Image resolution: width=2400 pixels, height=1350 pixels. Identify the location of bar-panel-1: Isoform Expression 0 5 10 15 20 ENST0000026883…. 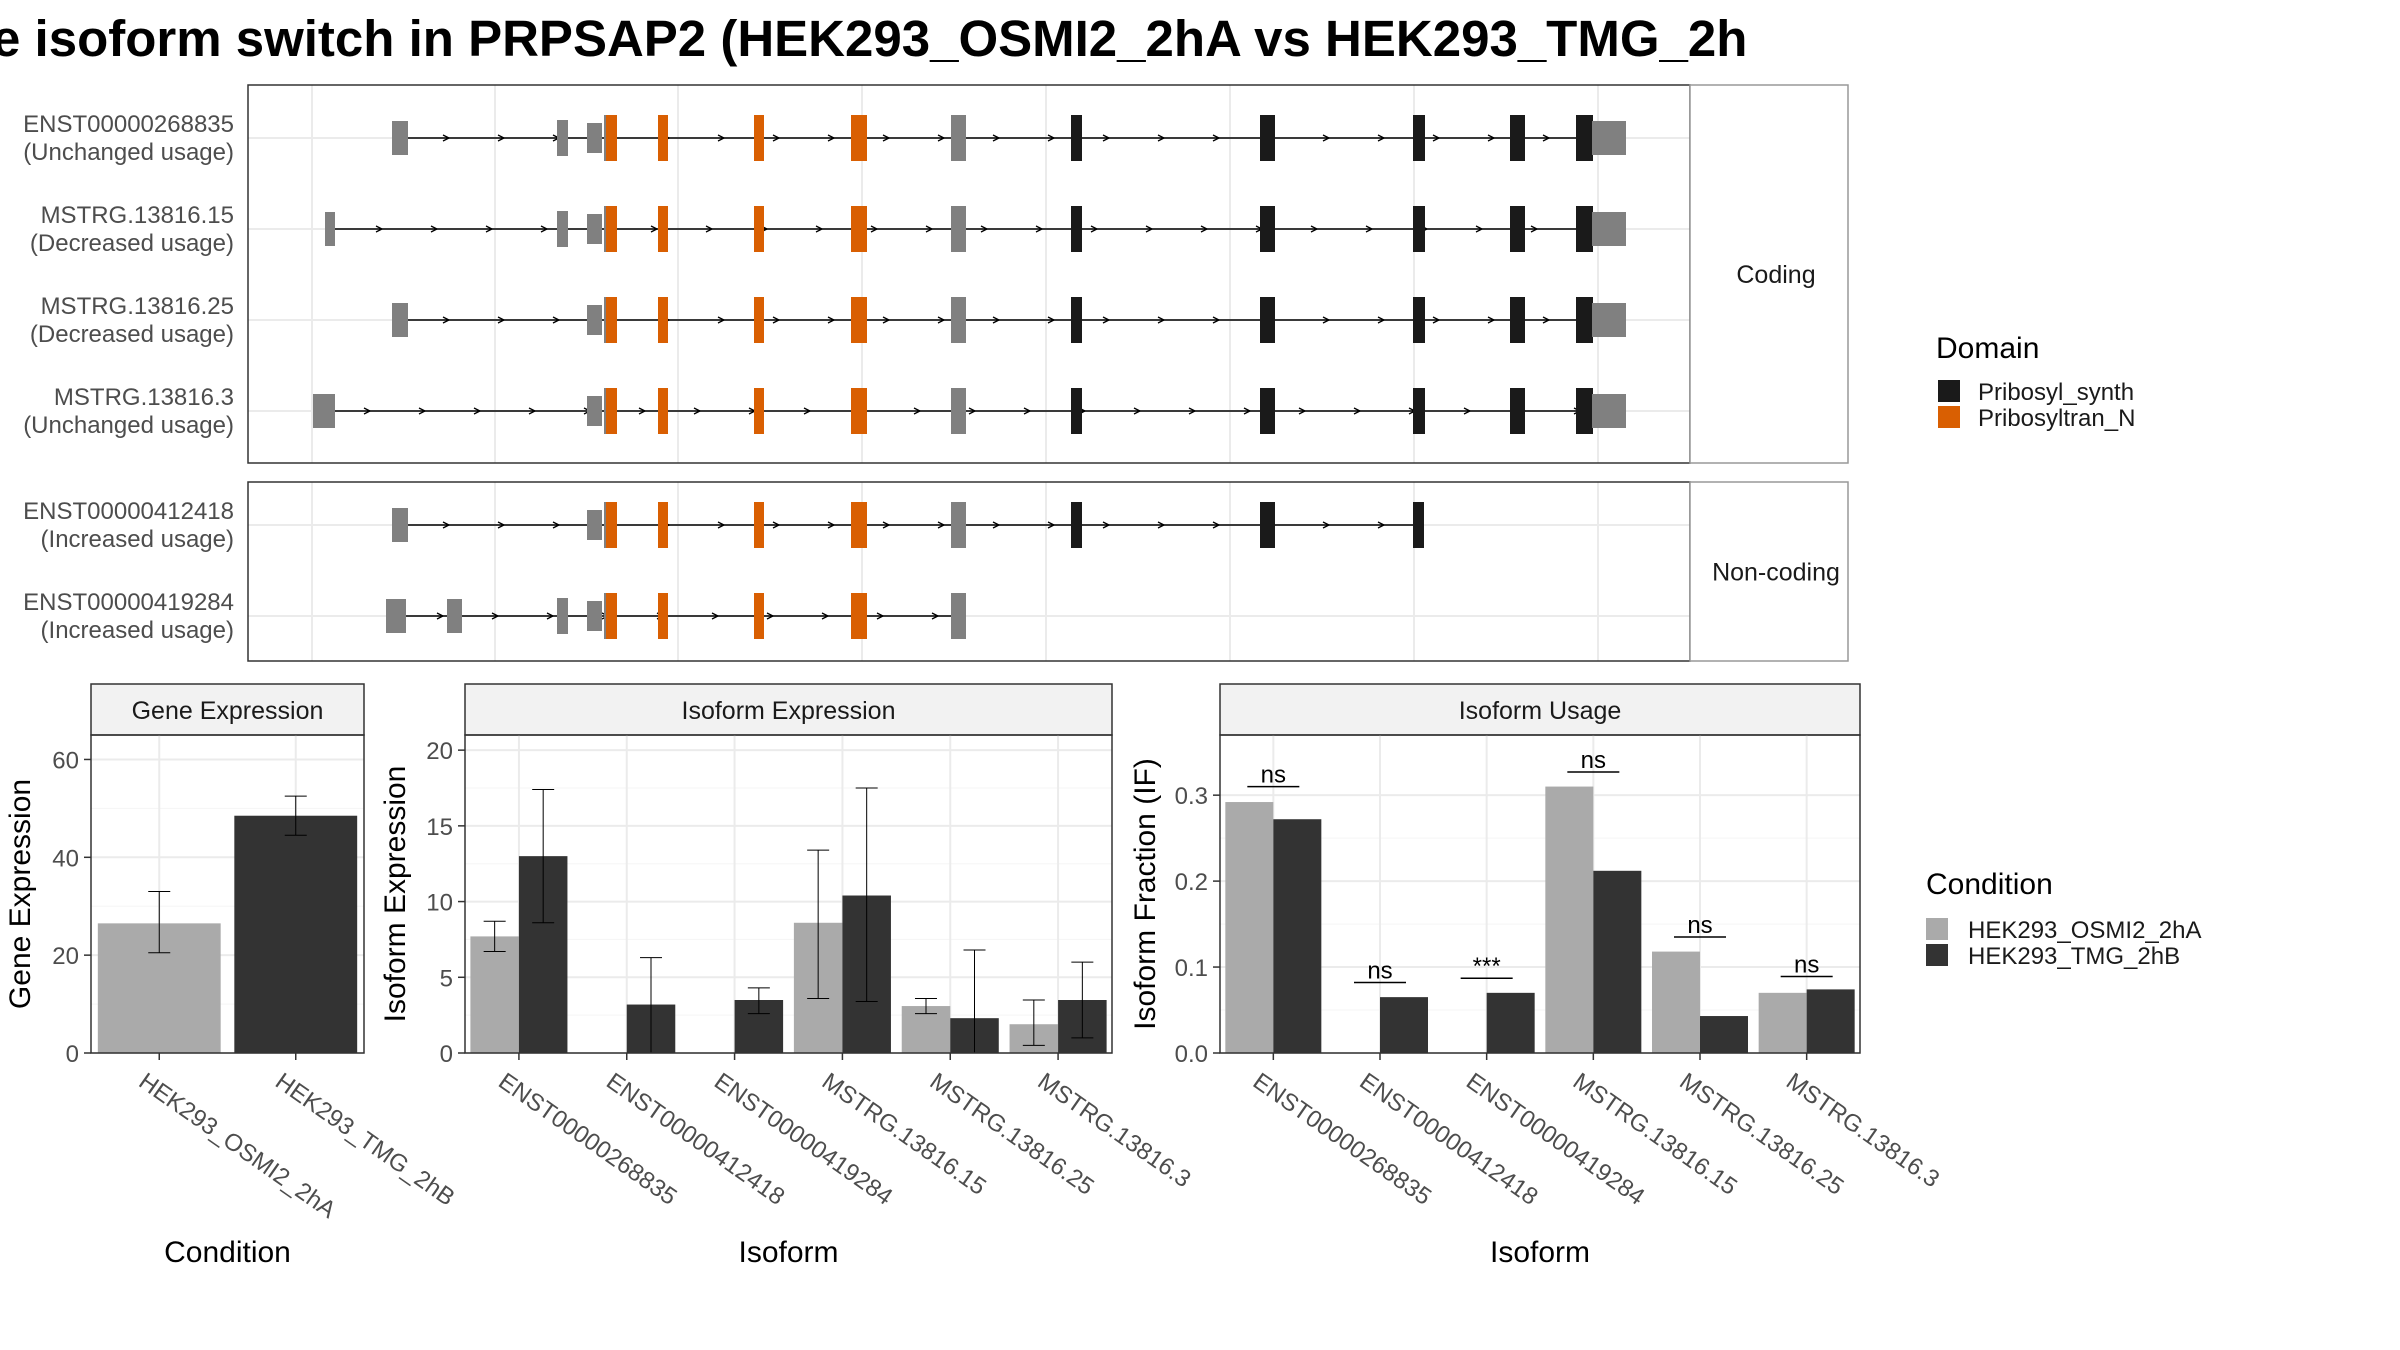
(787, 976).